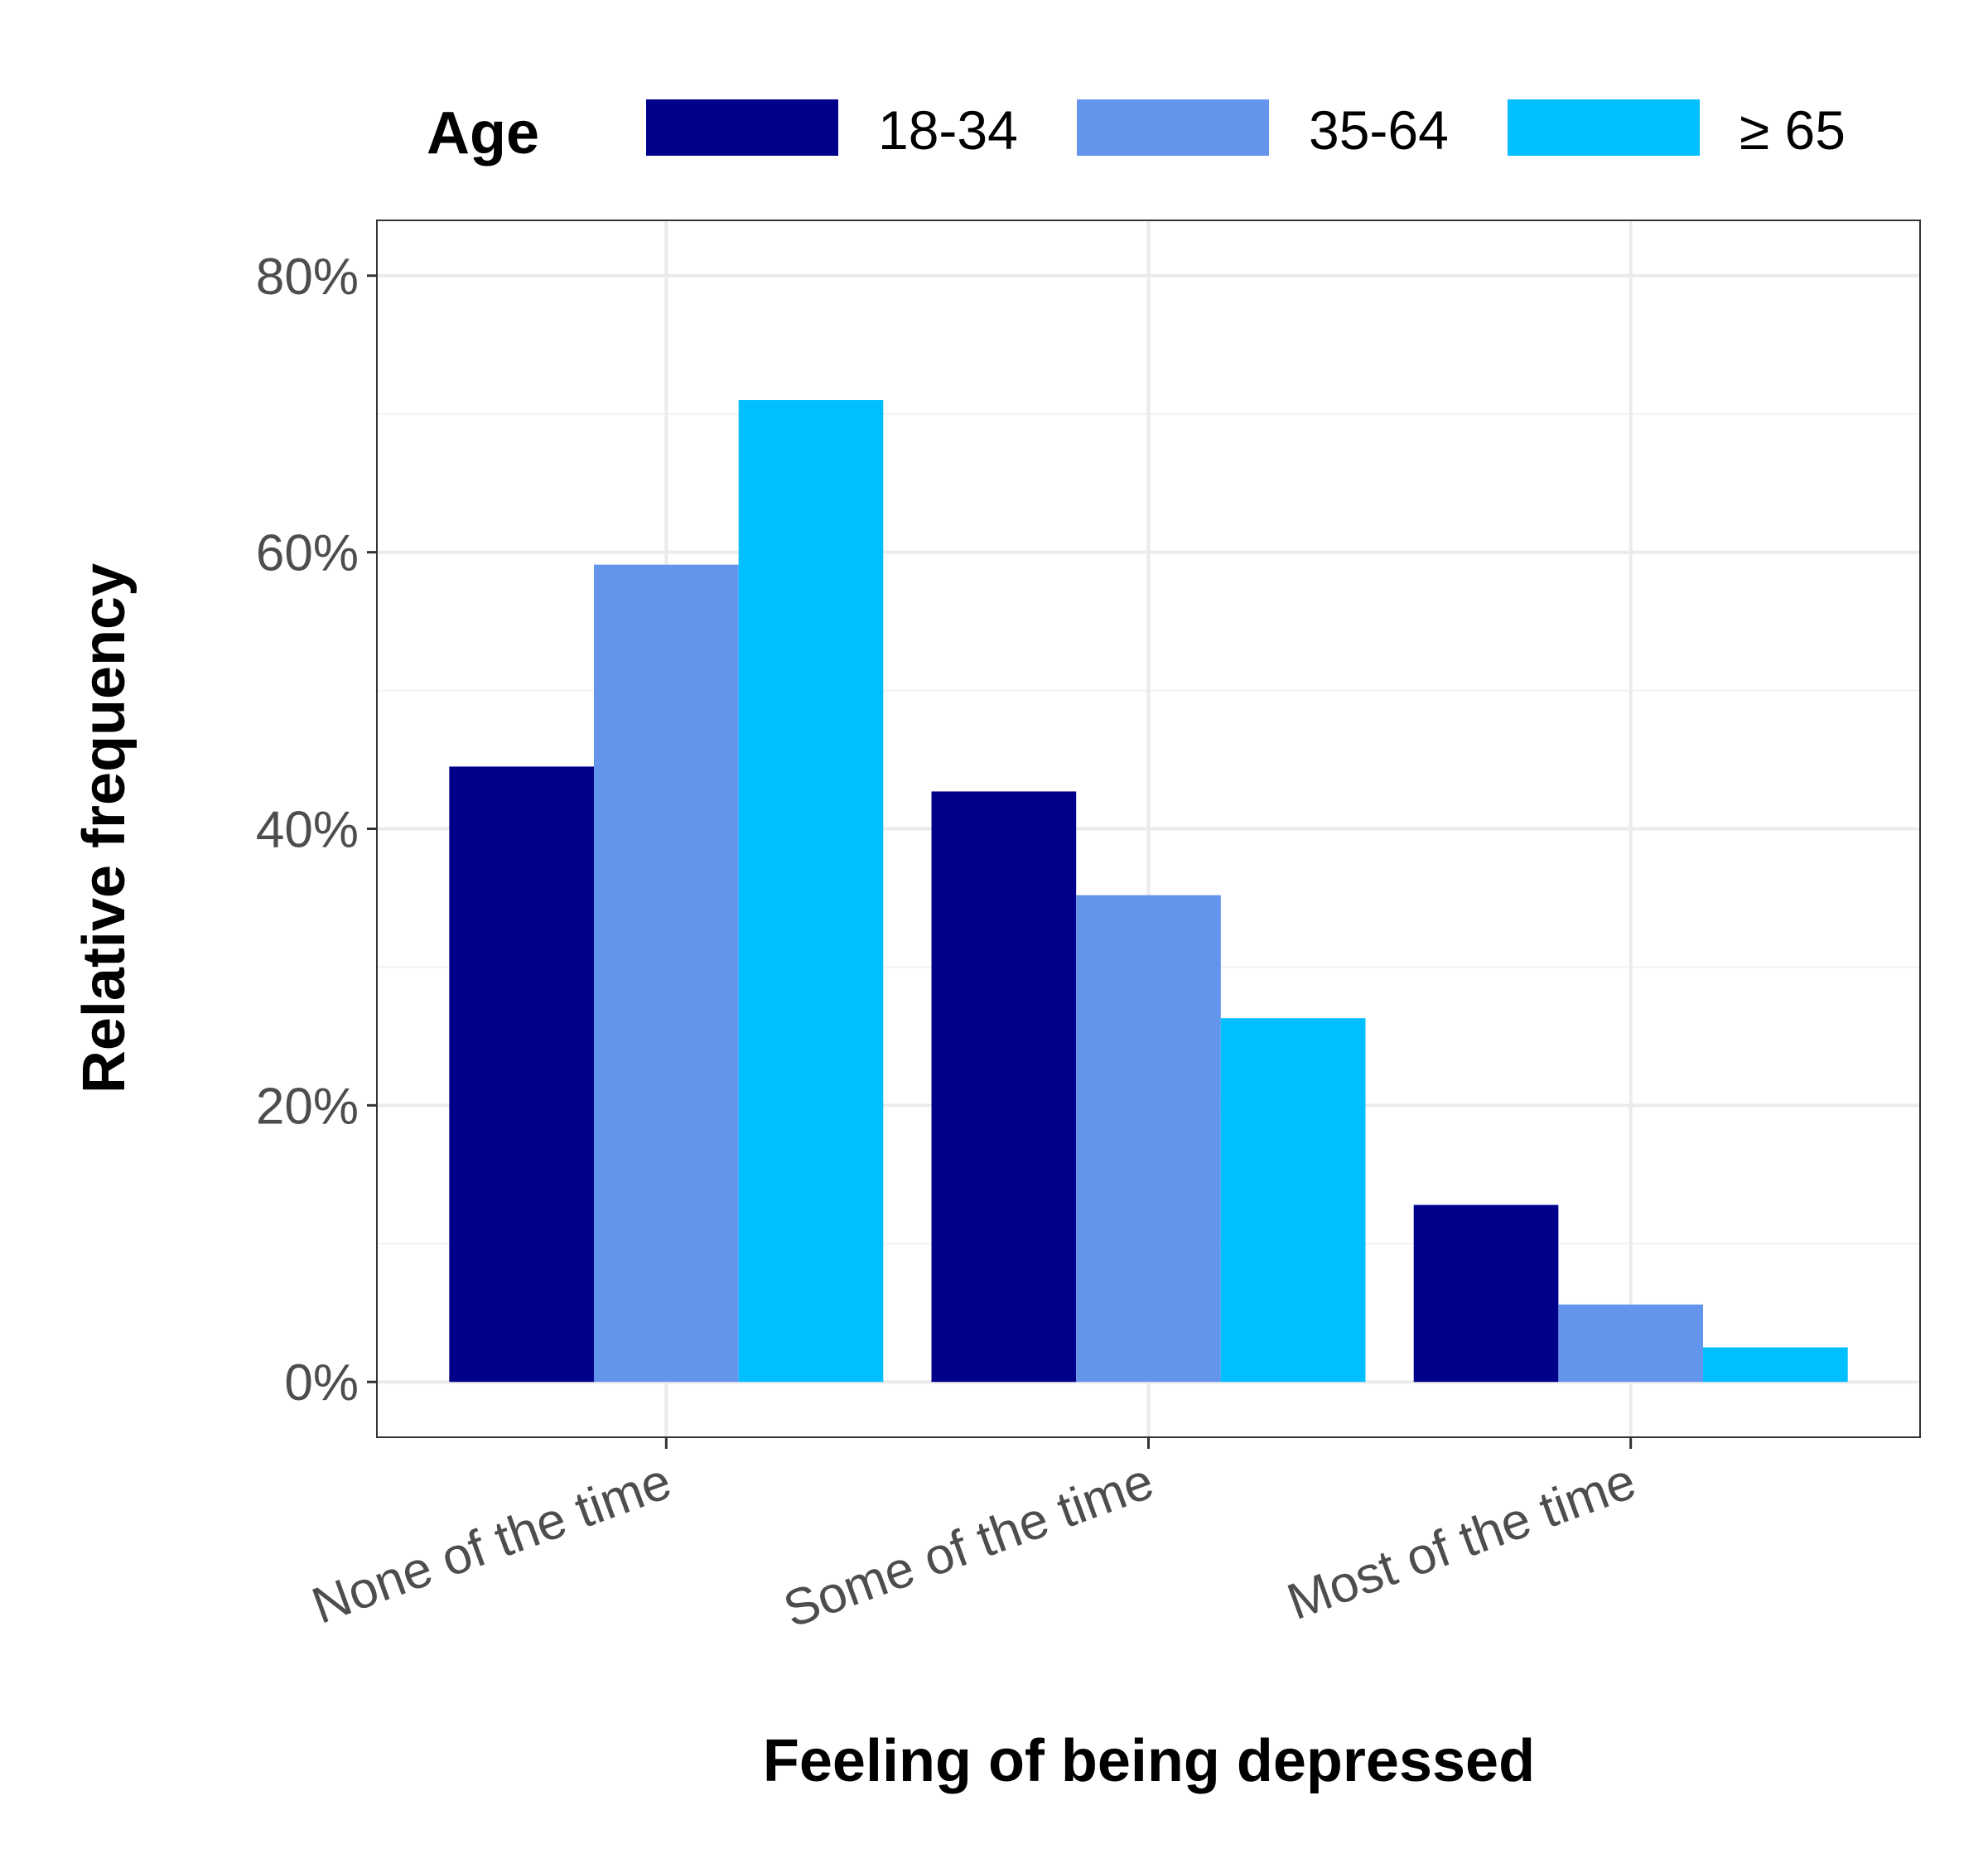 Image resolution: width=1988 pixels, height=1868 pixels. I want to click on x-tick-label: Some of the time, so click(968, 1545).